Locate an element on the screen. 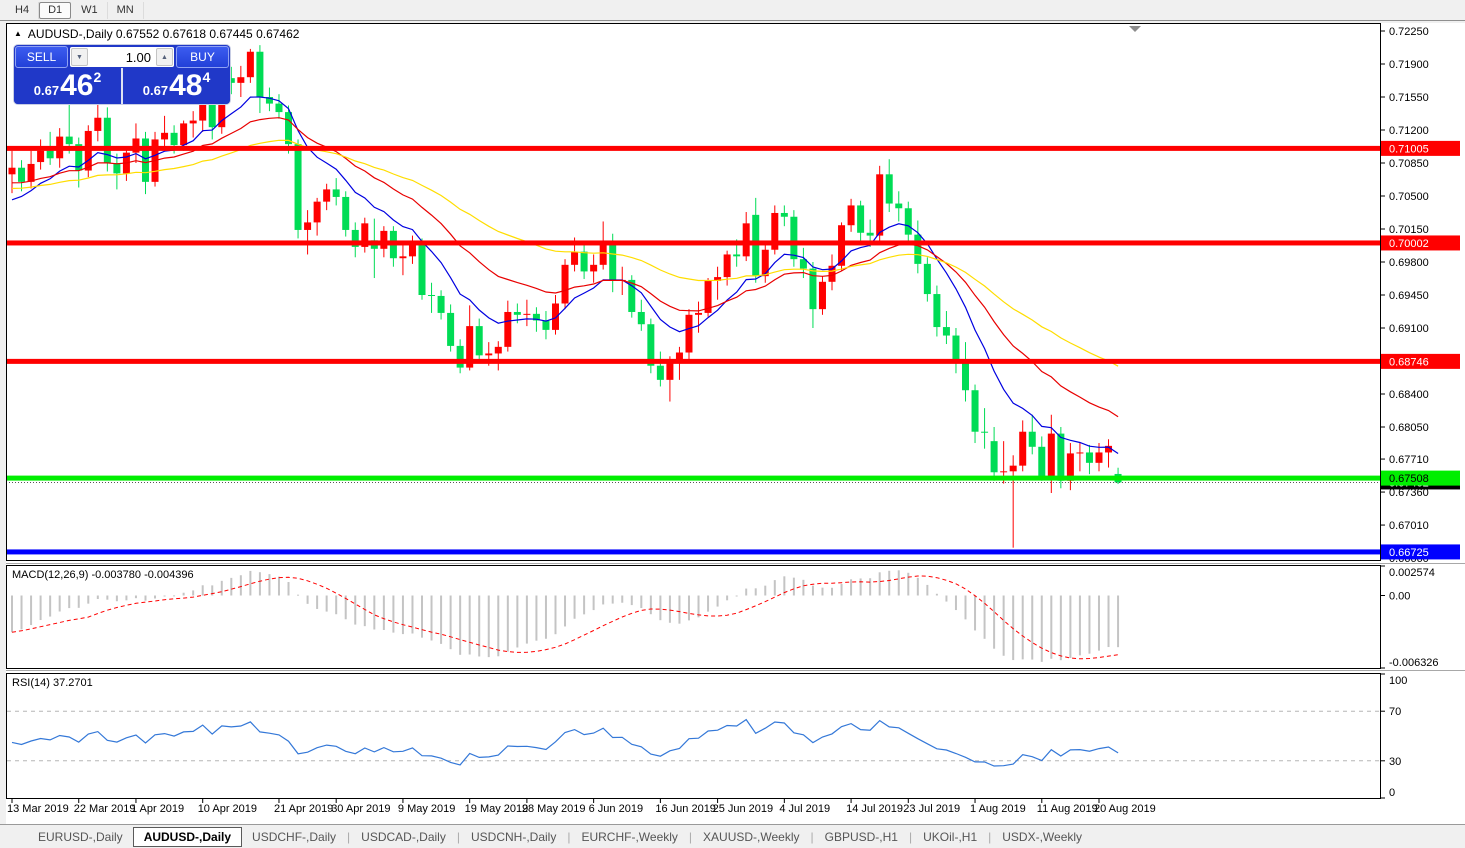 This screenshot has height=848, width=1465. svg-text: 1 Apr 2019 is located at coordinates (157, 809).